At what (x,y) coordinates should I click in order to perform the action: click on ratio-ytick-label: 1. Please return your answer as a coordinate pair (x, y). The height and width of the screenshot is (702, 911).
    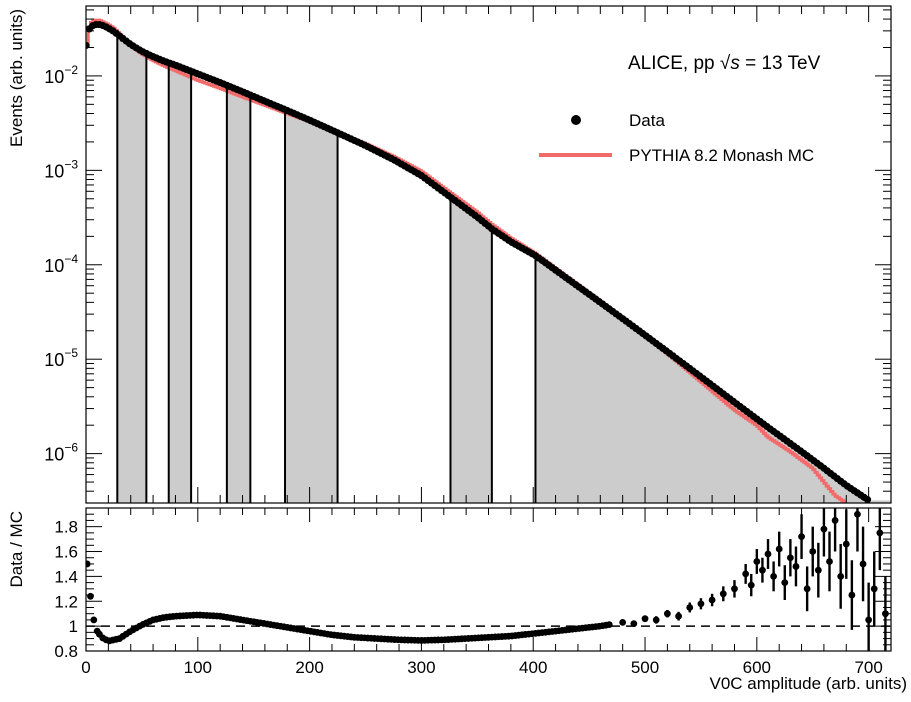
    Looking at the image, I should click on (73, 626).